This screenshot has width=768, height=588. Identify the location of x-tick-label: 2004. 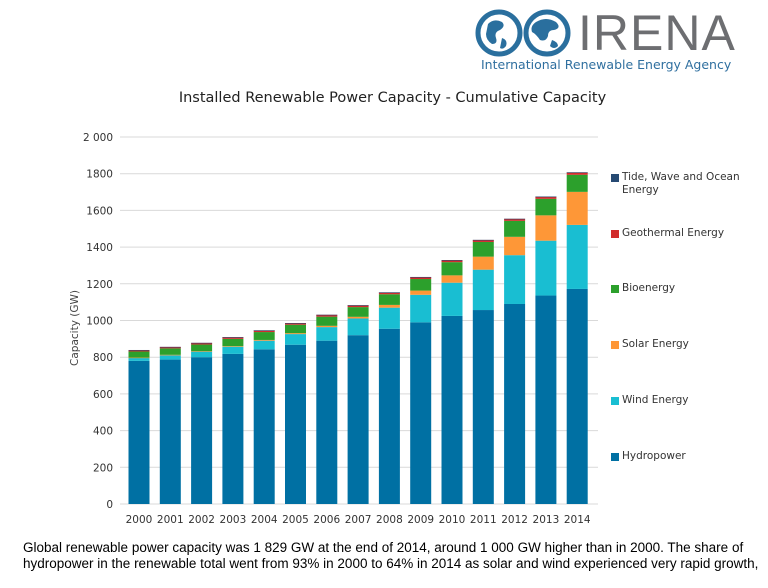
(264, 520).